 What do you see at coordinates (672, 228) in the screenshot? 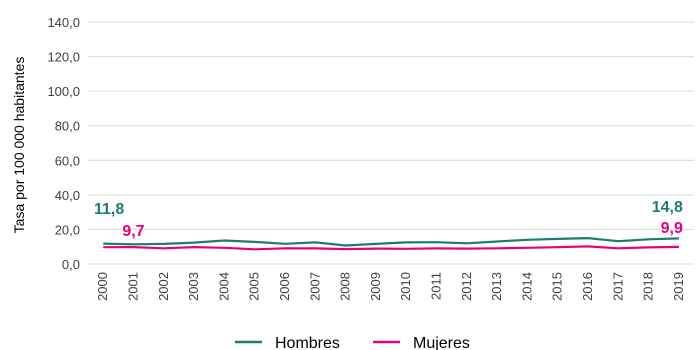
I see `data-label: 9,9` at bounding box center [672, 228].